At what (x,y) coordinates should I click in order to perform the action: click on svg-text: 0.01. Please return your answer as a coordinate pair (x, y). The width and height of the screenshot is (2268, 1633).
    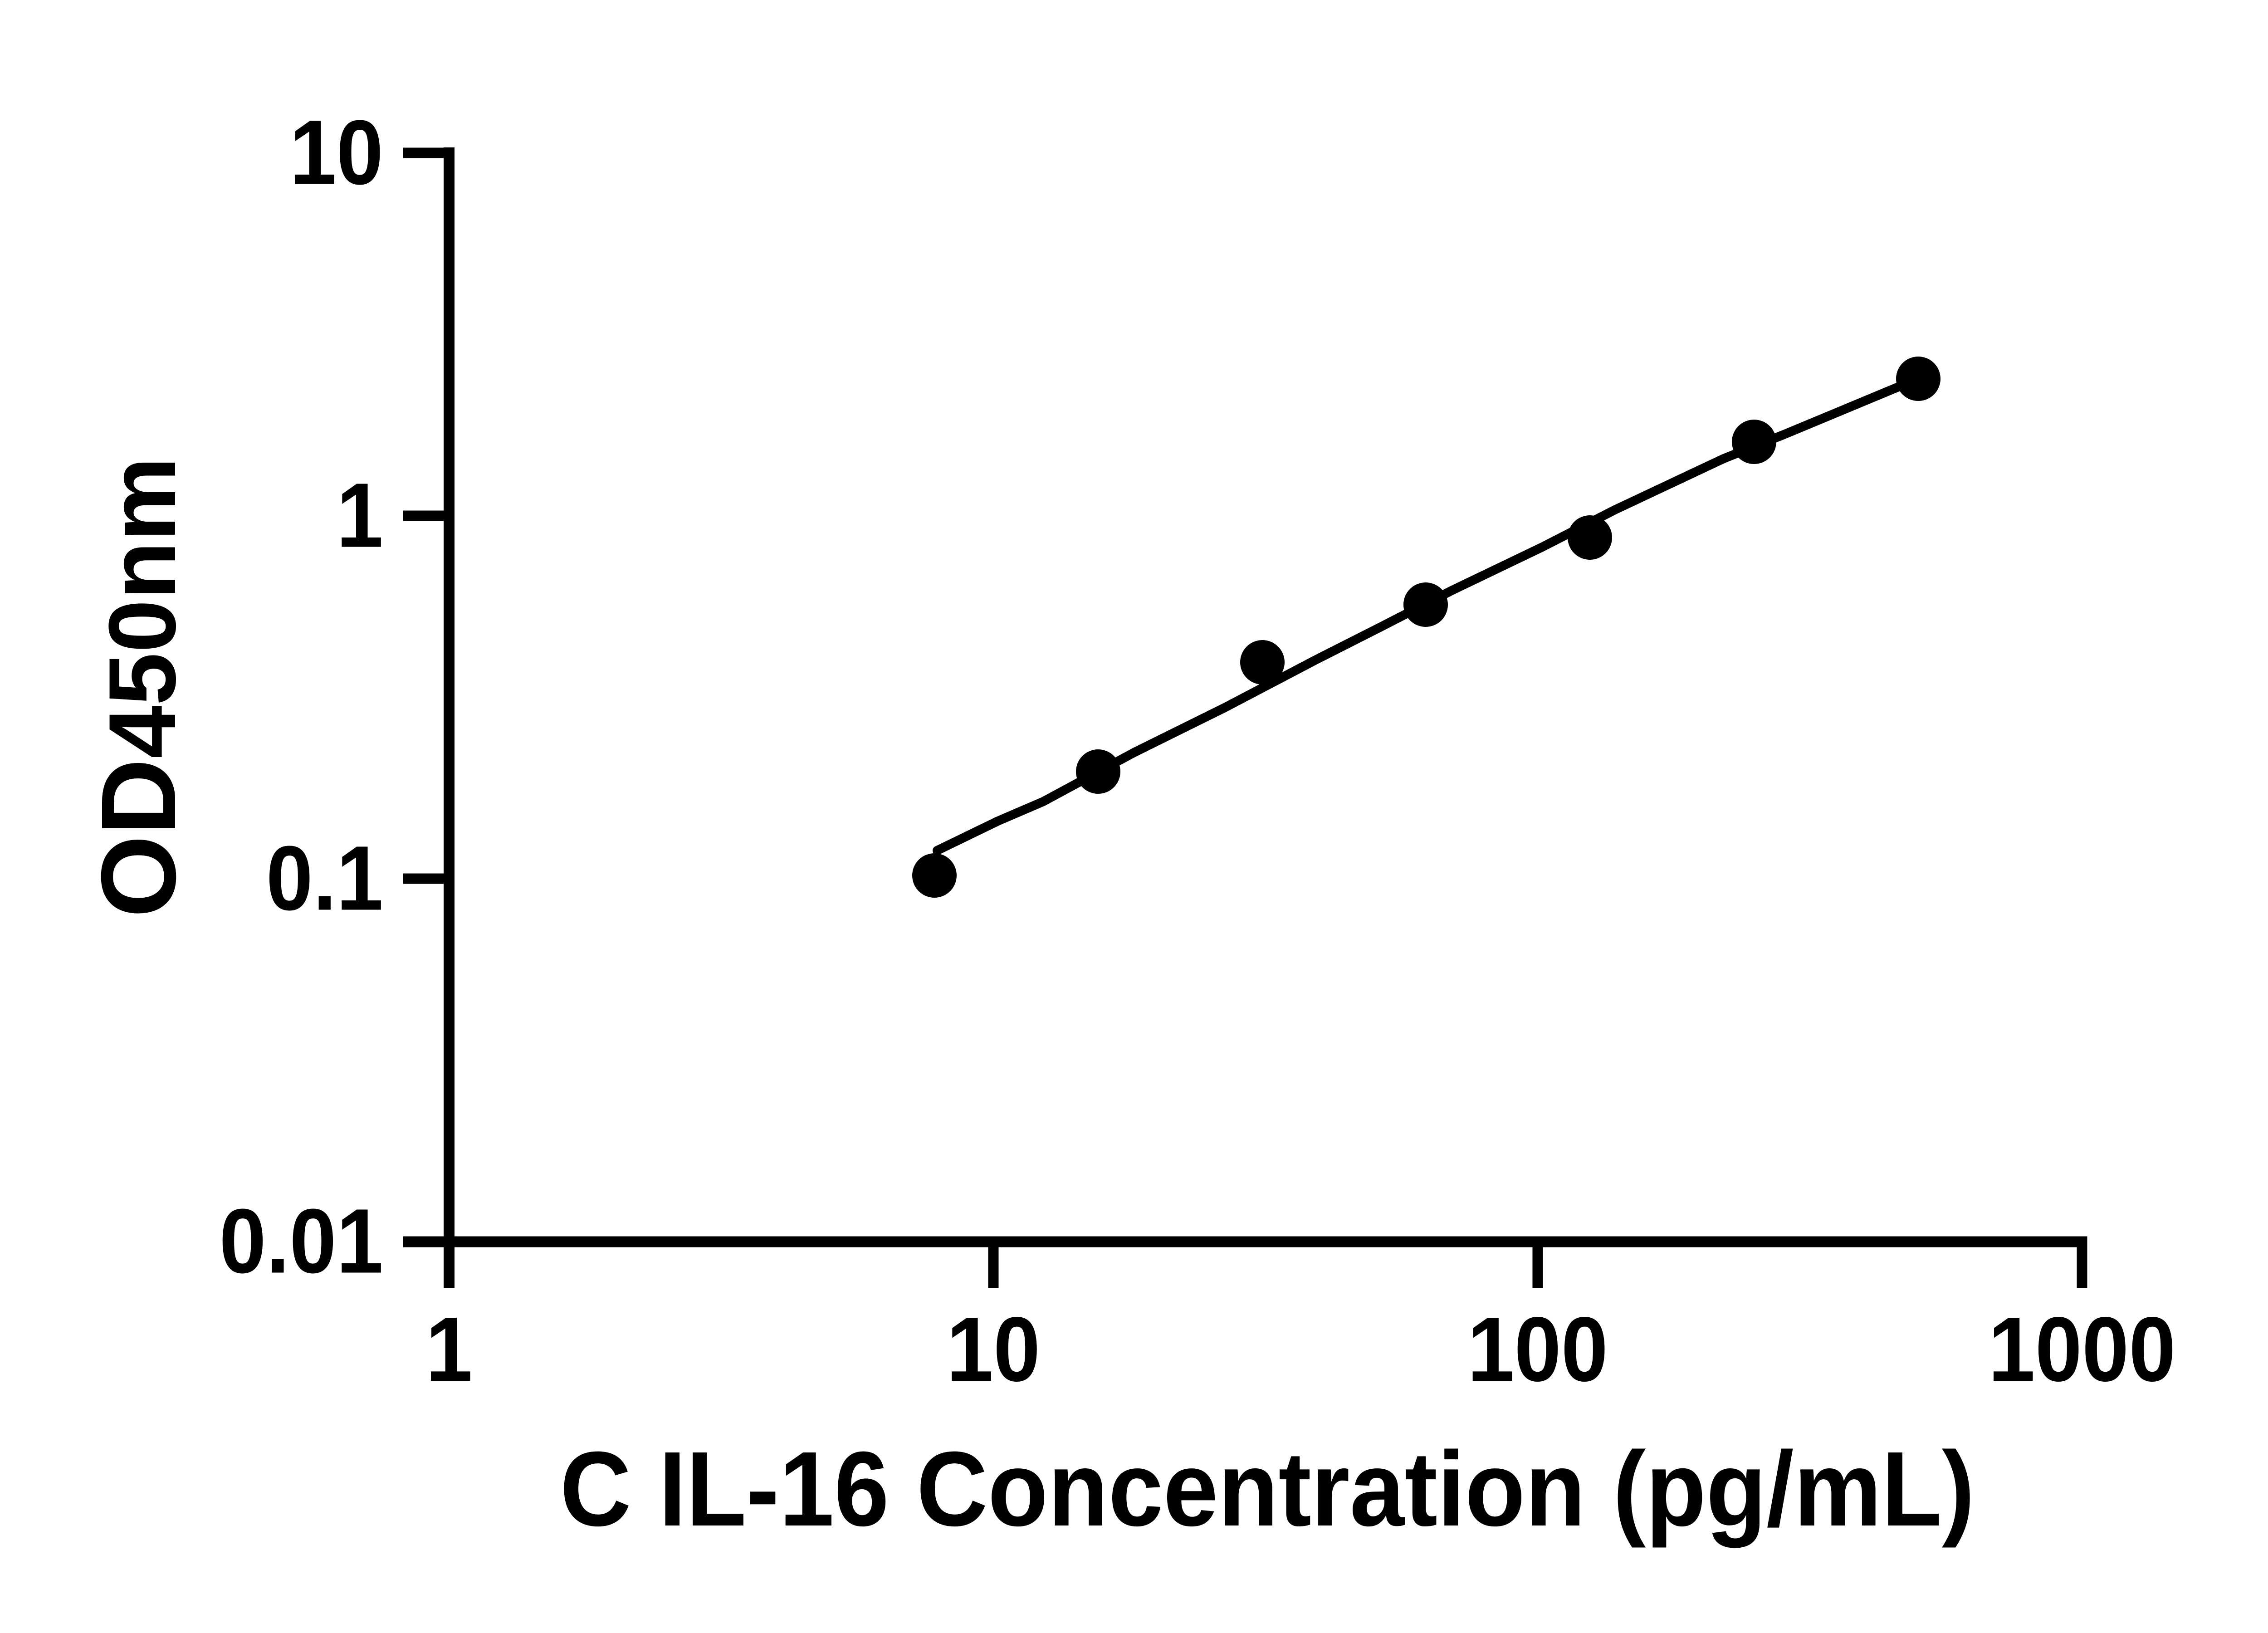
    Looking at the image, I should click on (301, 1241).